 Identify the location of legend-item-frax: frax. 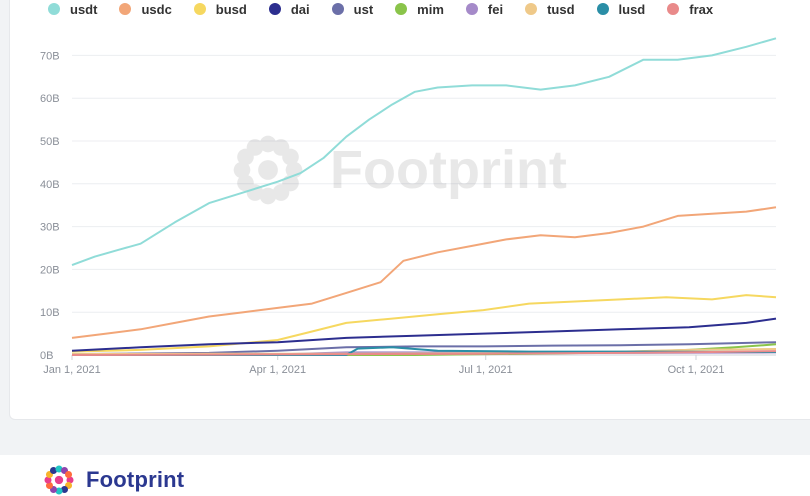
(690, 9).